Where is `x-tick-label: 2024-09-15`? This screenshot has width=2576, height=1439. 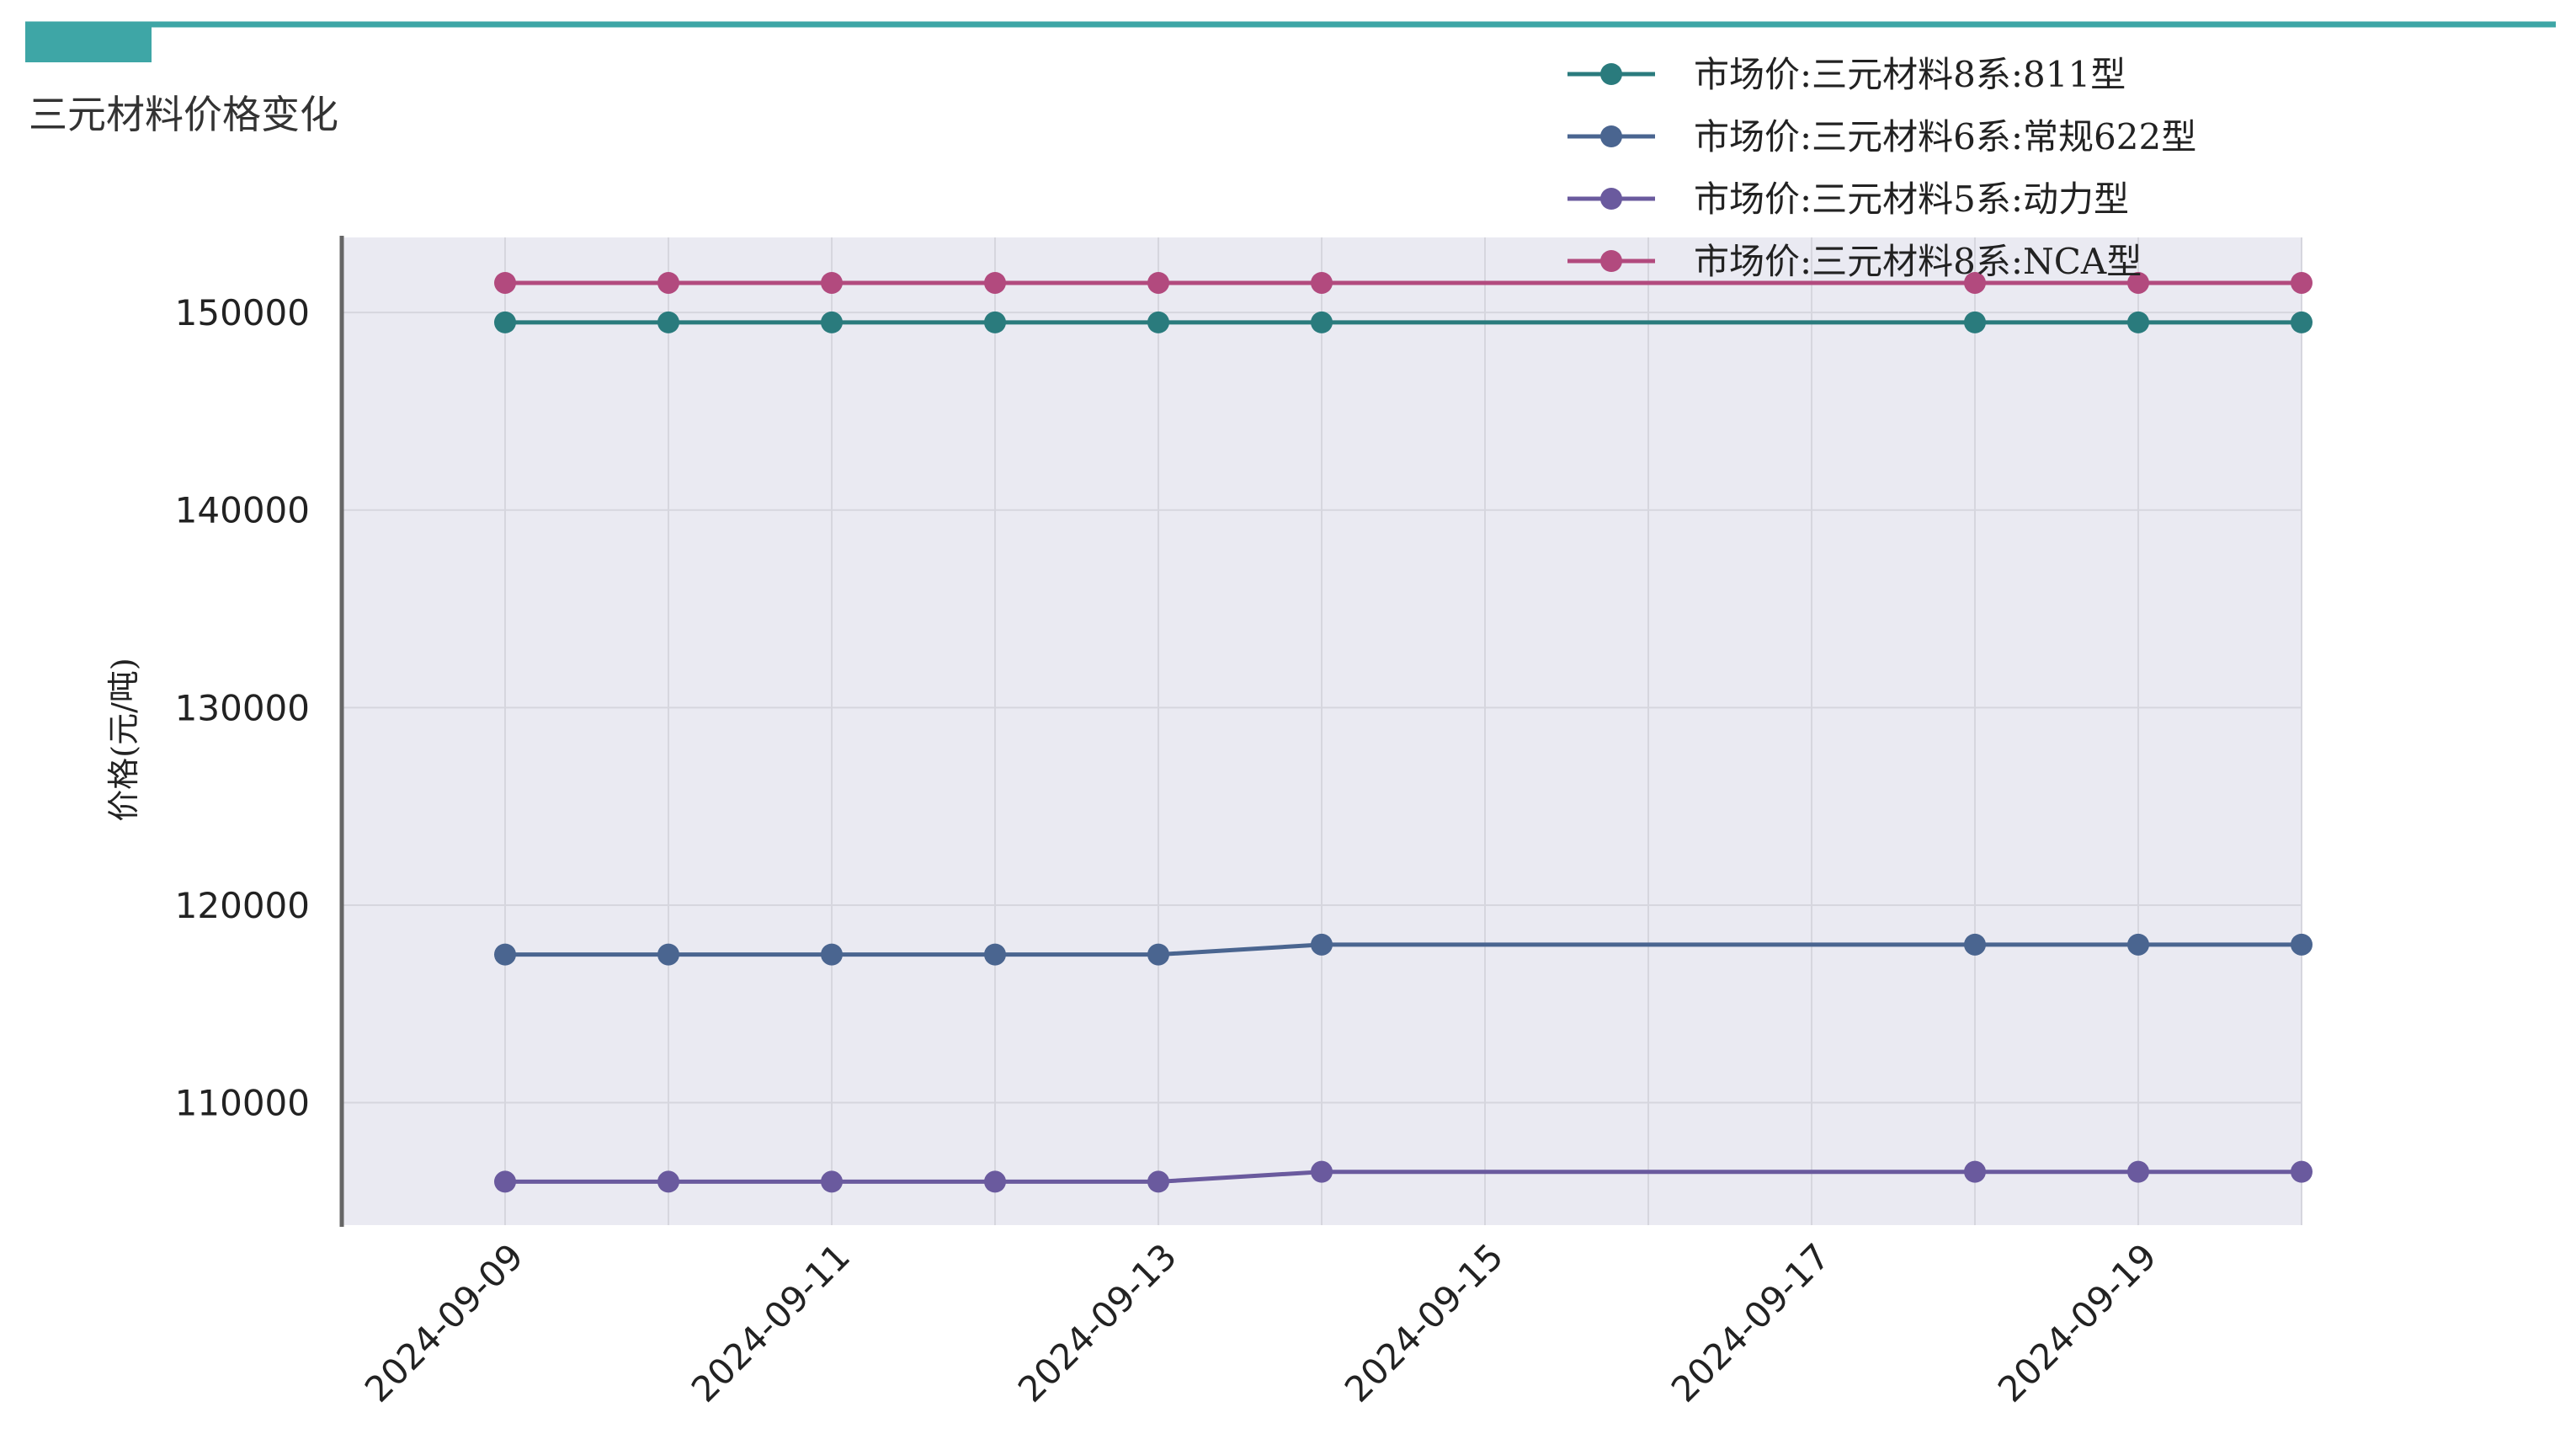
x-tick-label: 2024-09-15 is located at coordinates (1424, 1322).